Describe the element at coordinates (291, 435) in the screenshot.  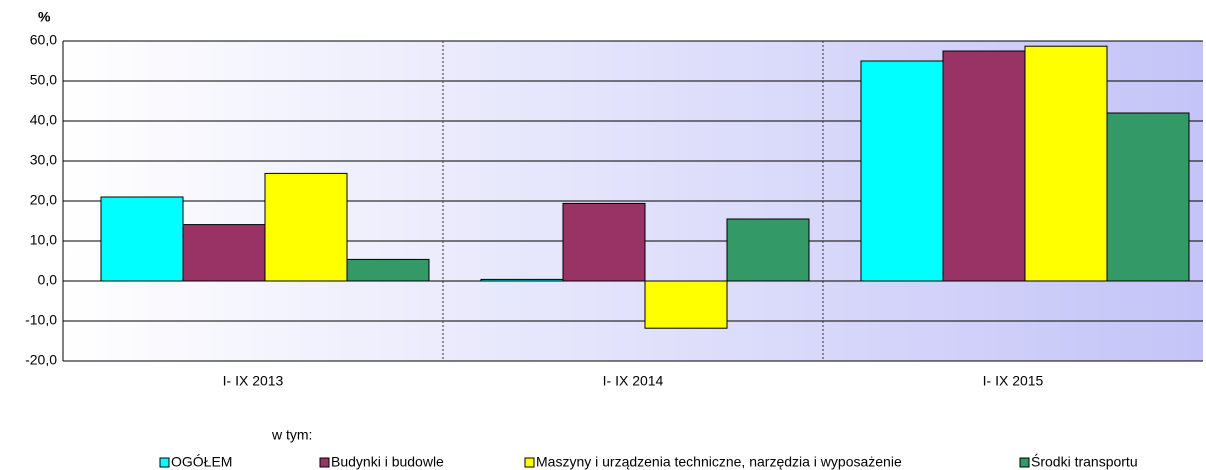
I see `legend-note: w tym:` at that location.